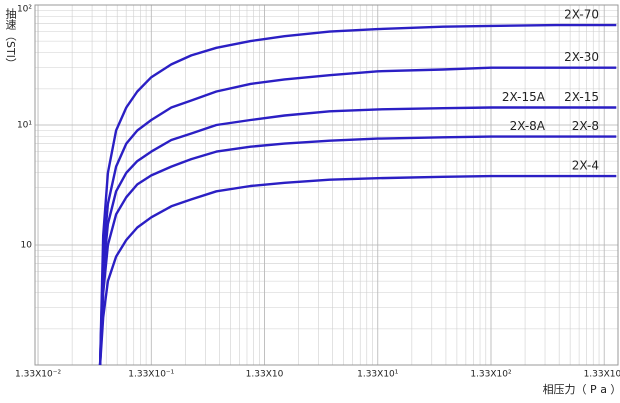  Describe the element at coordinates (581, 389) in the screenshot. I see `x-axis-label: 相压力（ P a ）` at that location.